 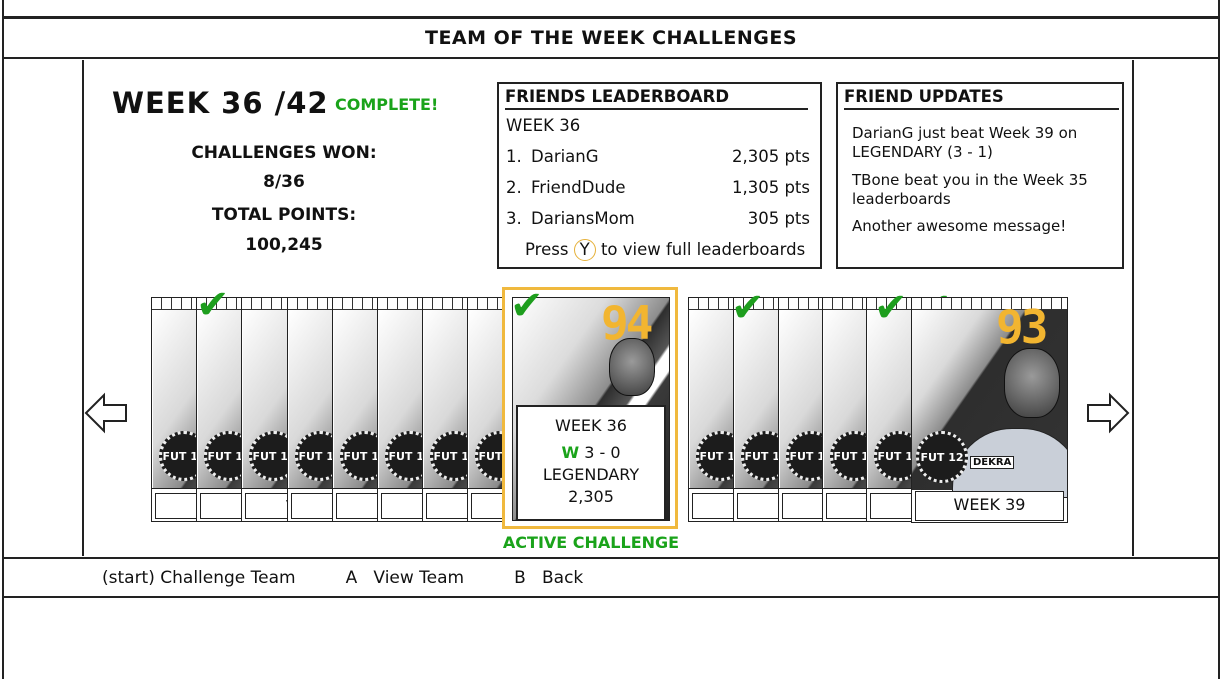 What do you see at coordinates (514, 187) in the screenshot?
I see `leaderboard-rank: 2.` at bounding box center [514, 187].